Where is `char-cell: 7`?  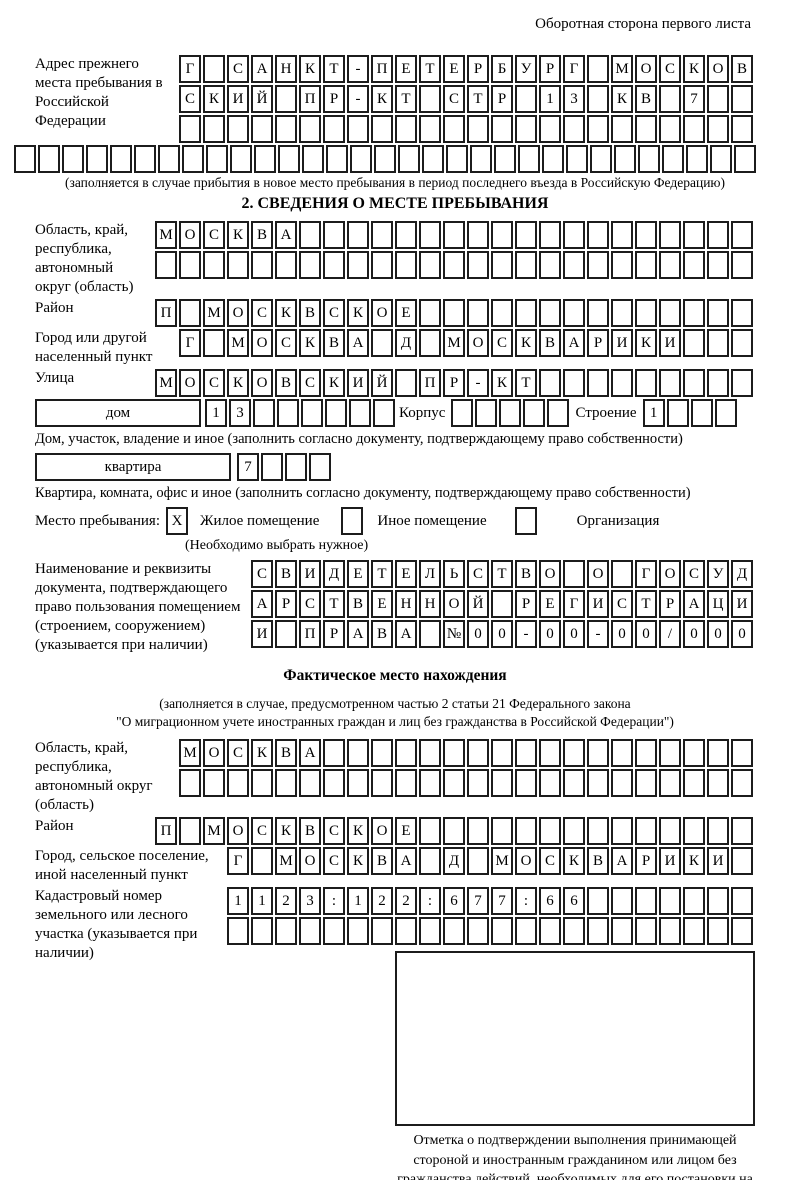
char-cell: 7 is located at coordinates (694, 99).